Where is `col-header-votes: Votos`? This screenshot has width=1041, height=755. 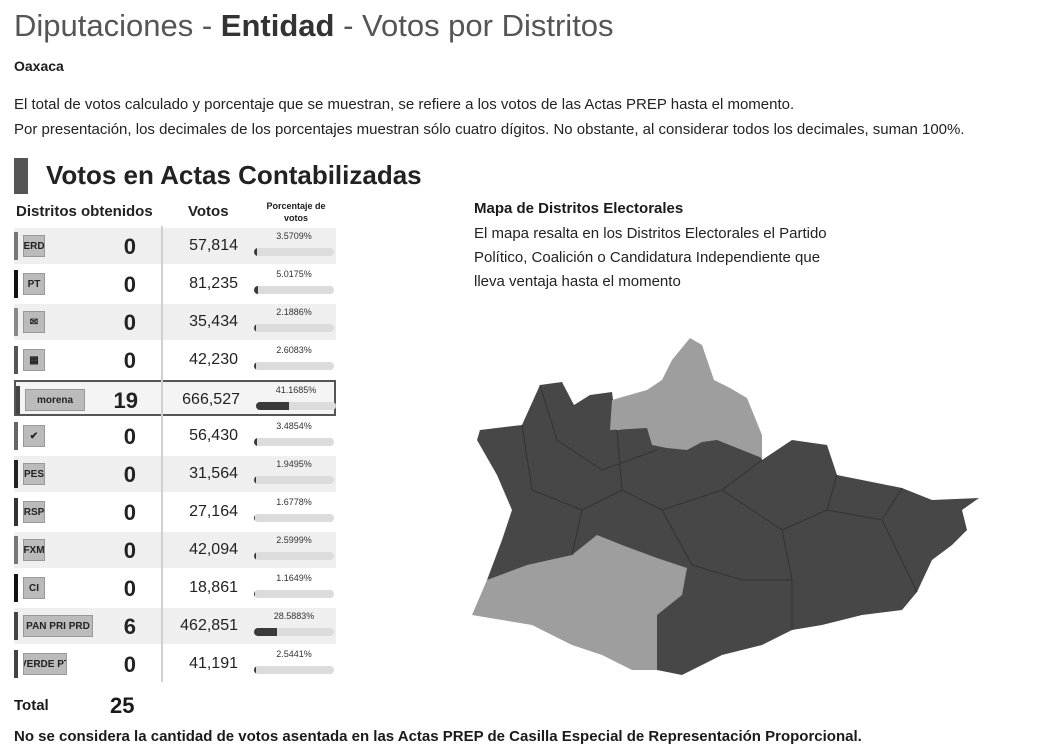 col-header-votes: Votos is located at coordinates (208, 211).